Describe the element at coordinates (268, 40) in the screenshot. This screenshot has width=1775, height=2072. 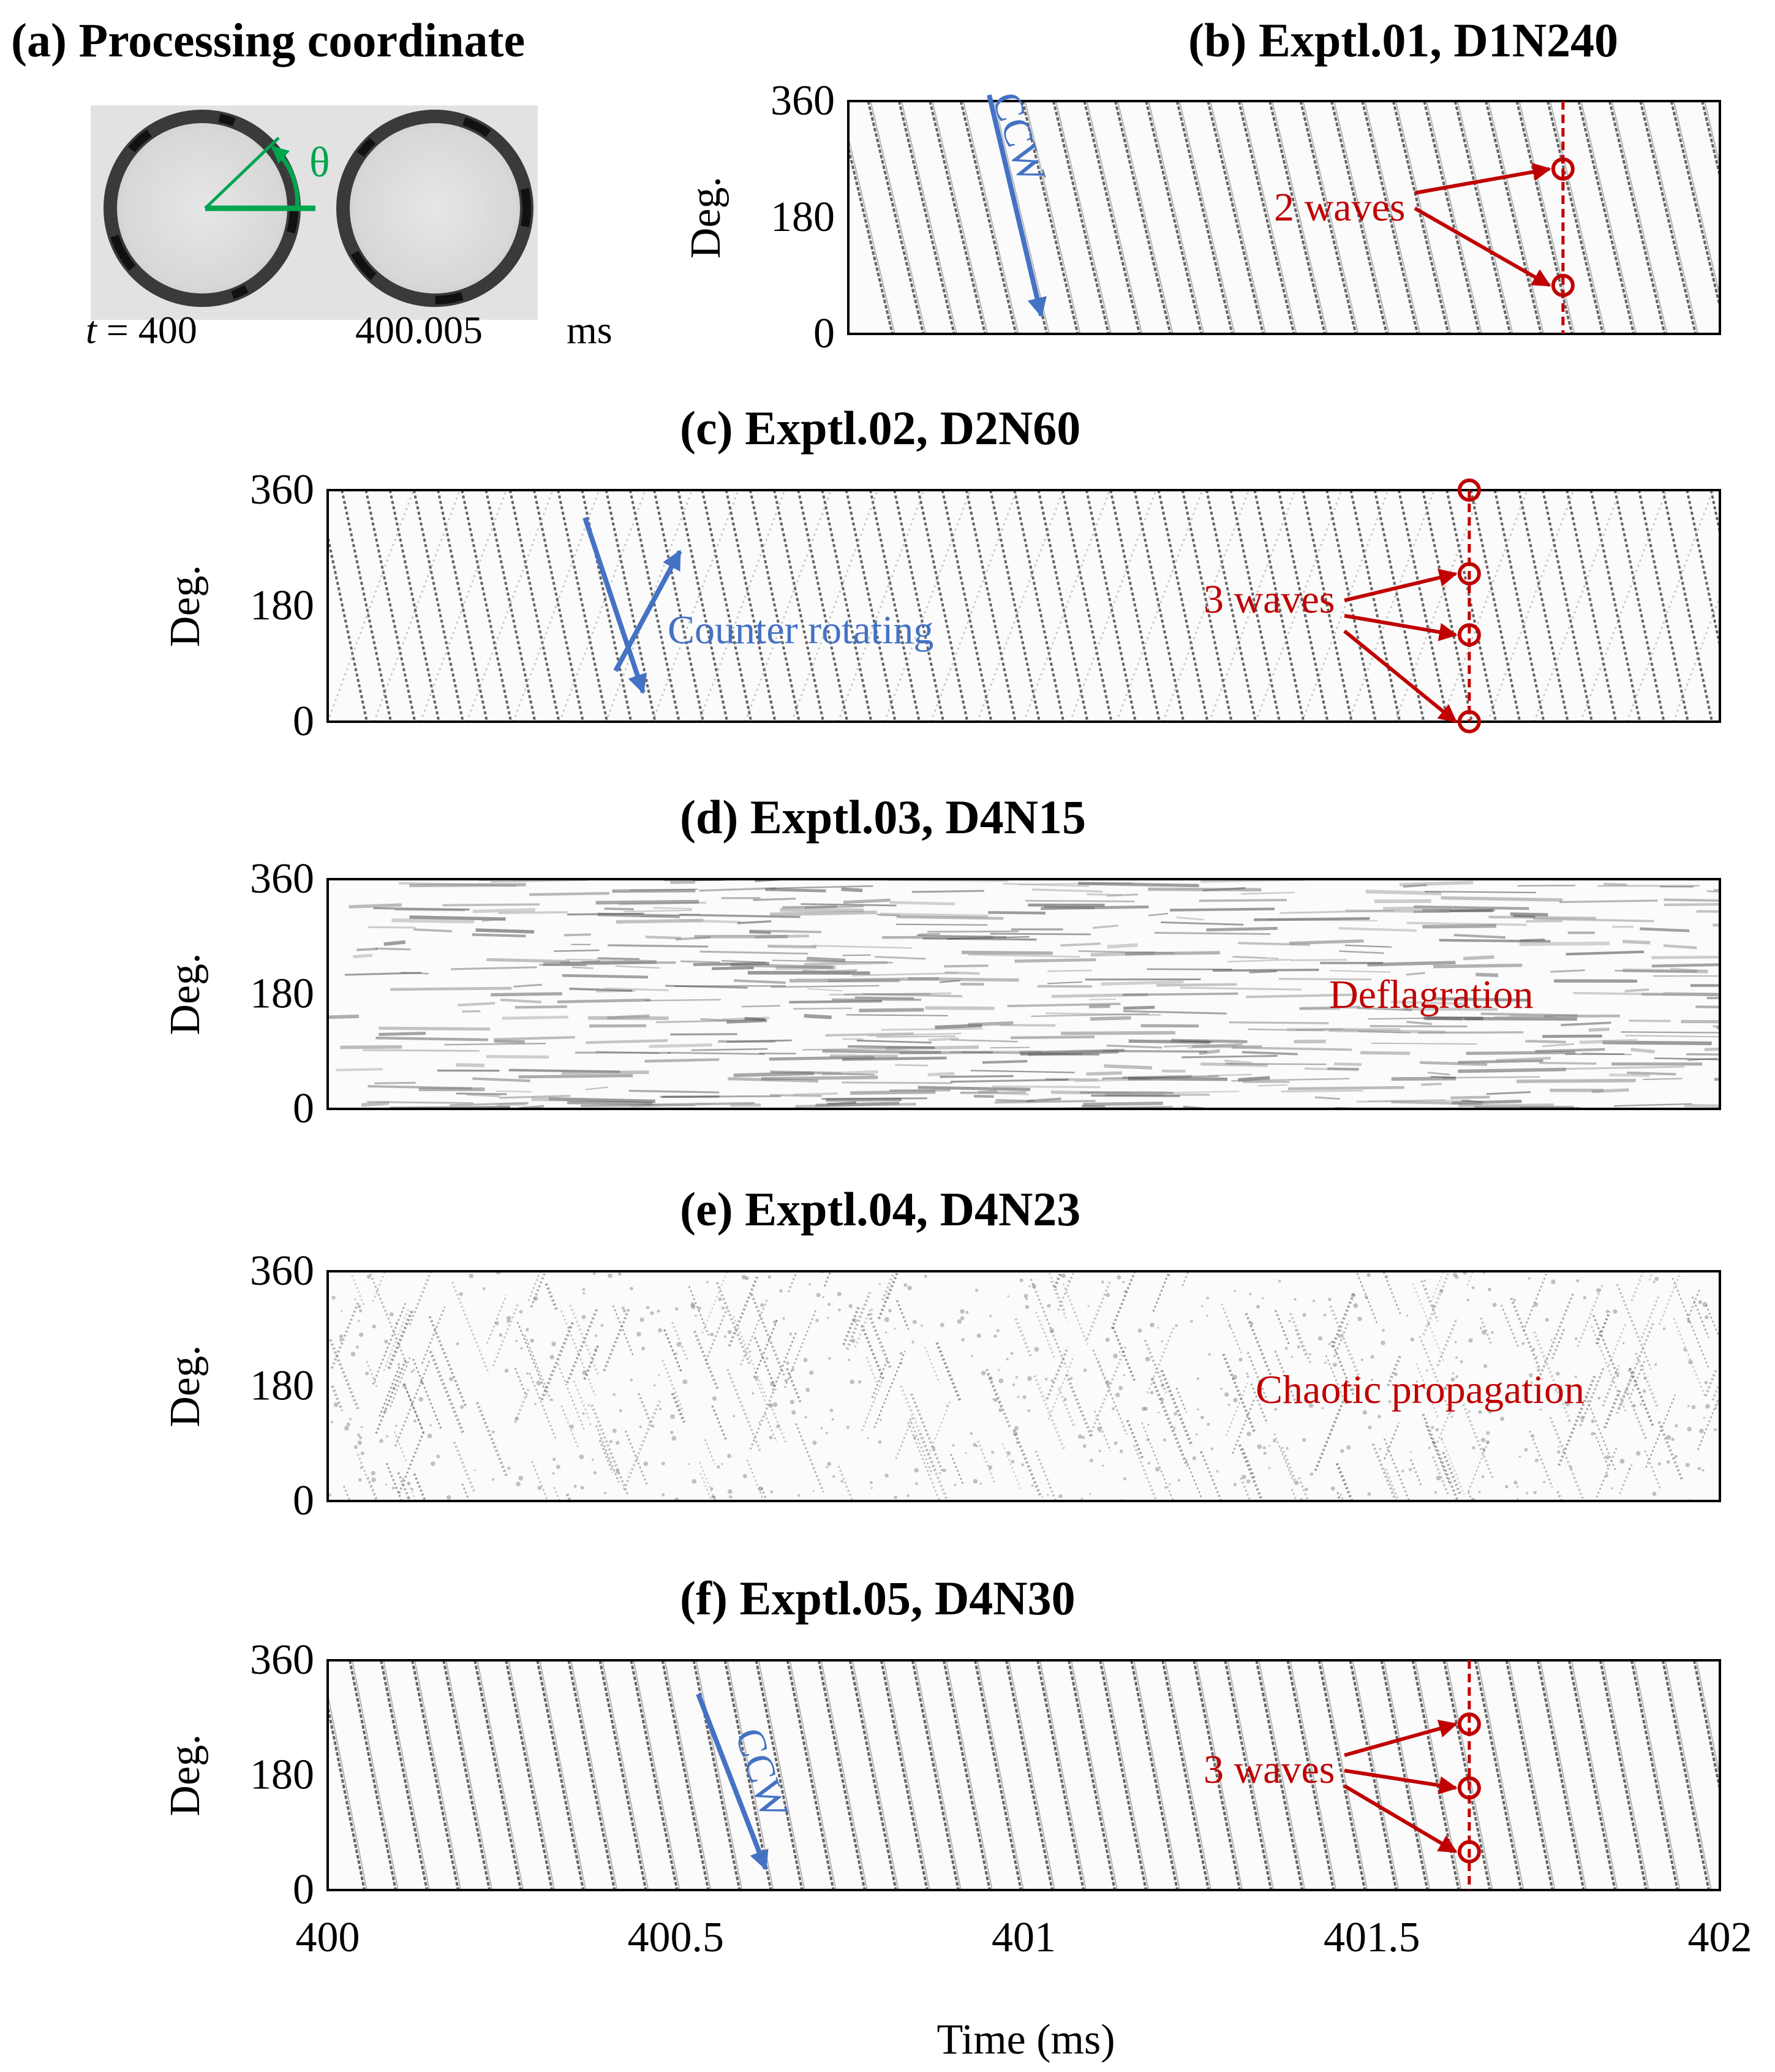
I see `panel-a-title: (a) Processing coordinate` at that location.